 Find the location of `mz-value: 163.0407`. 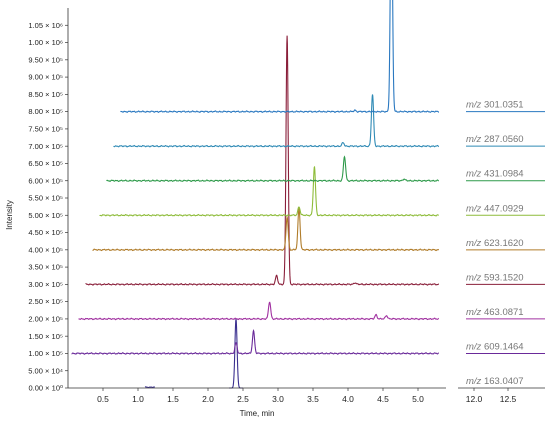

mz-value: 163.0407 is located at coordinates (504, 381).